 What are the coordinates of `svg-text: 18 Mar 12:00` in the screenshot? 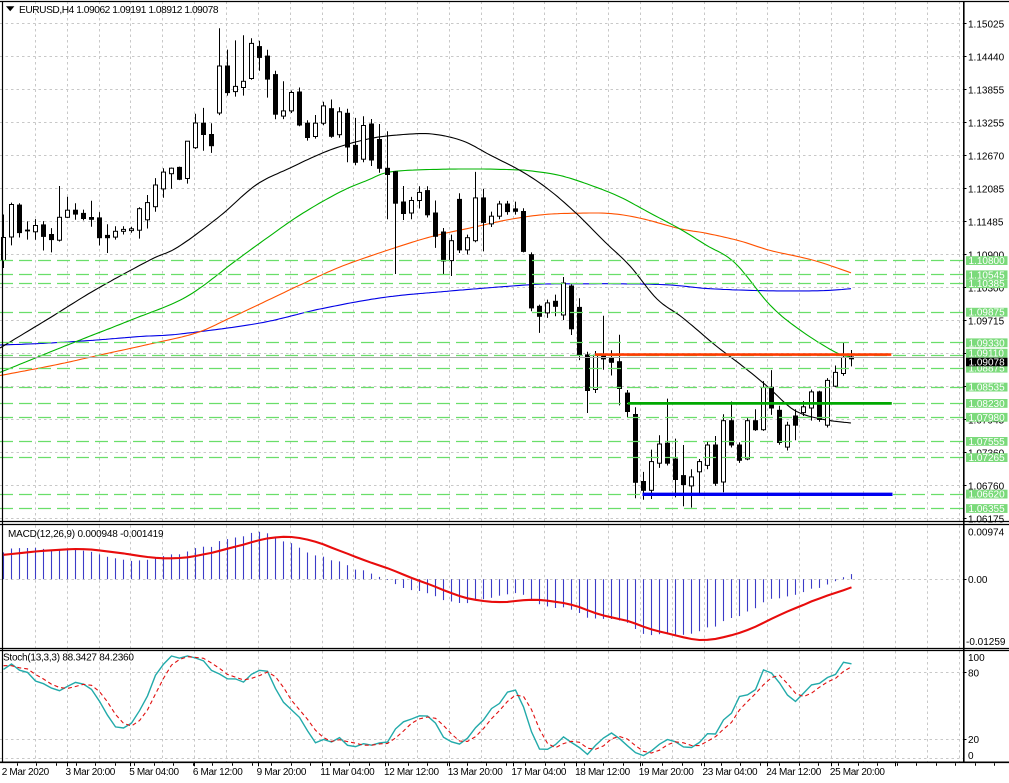 It's located at (603, 772).